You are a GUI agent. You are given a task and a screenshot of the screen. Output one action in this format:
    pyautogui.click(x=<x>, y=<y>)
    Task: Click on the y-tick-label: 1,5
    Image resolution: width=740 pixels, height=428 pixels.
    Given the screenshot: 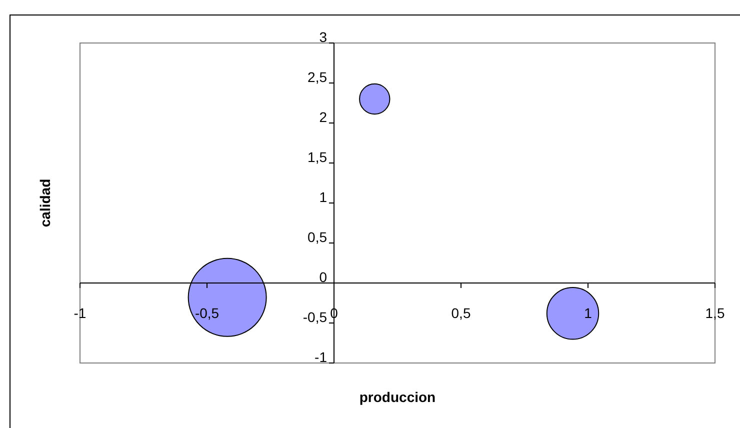 What is the action you would take?
    pyautogui.click(x=318, y=157)
    